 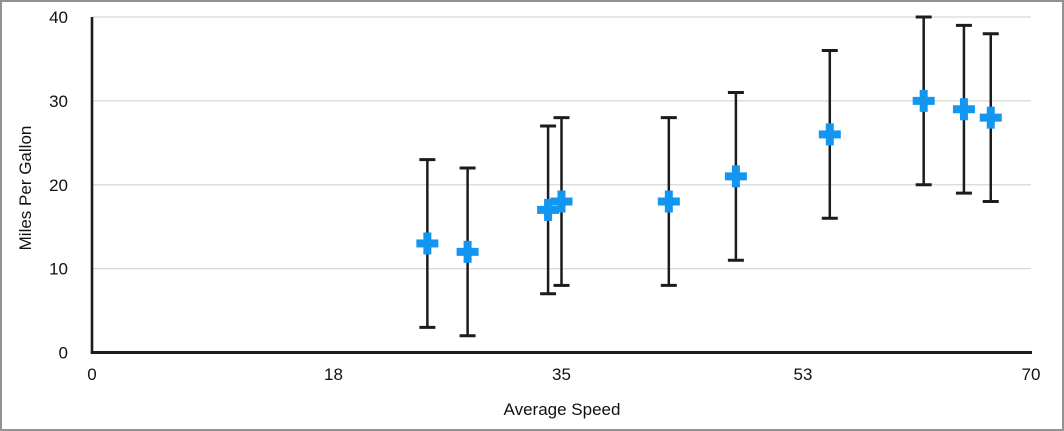 I want to click on x-tick-label: 18, so click(x=333, y=374).